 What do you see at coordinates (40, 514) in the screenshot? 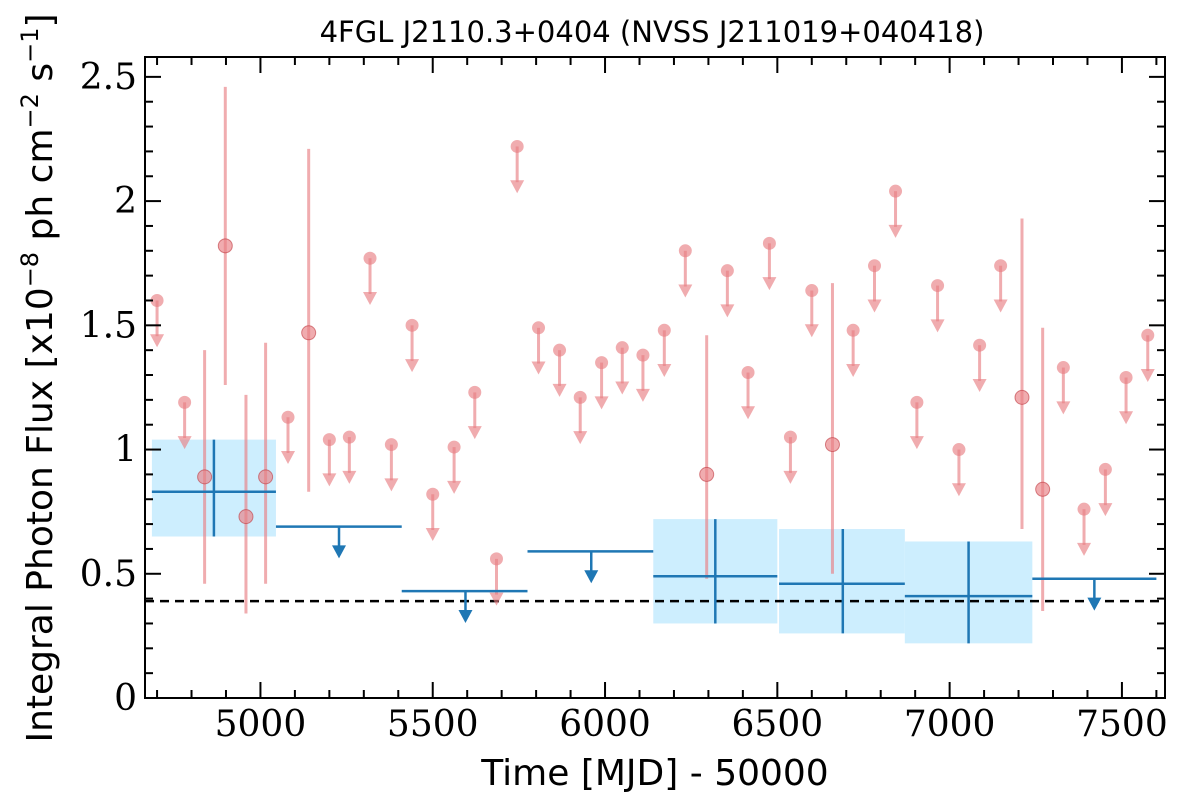
I see `y-label-main: Integral Photon Flux [x10` at bounding box center [40, 514].